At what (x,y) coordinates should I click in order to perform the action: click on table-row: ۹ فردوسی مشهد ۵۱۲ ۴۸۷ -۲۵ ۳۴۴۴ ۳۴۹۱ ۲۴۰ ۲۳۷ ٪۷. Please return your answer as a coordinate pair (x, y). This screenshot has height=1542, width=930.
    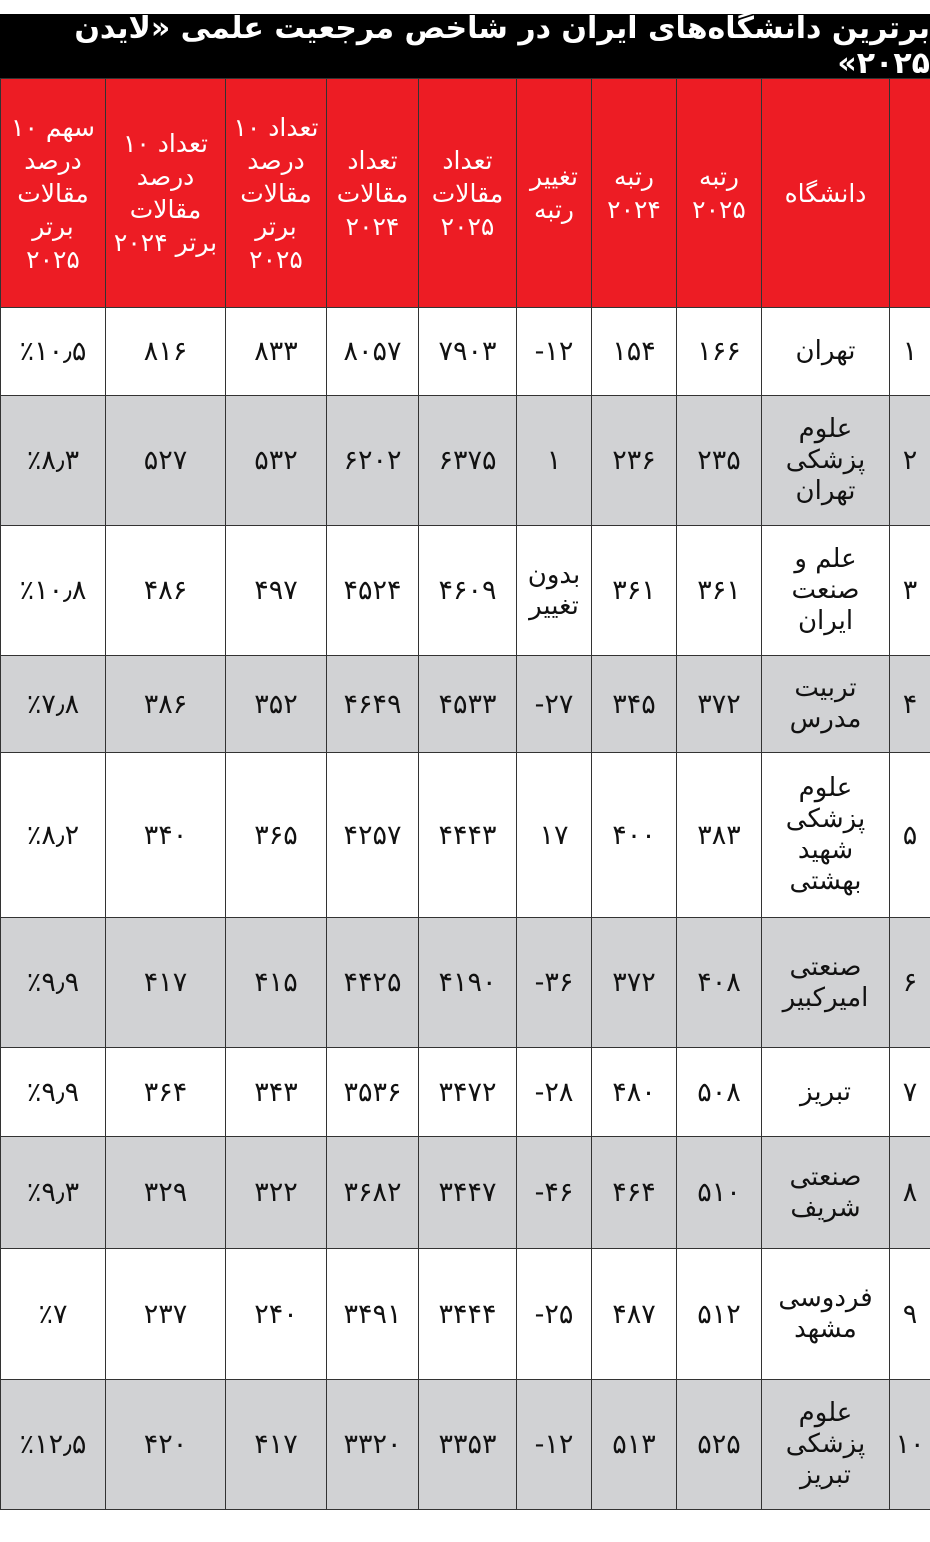
    Looking at the image, I should click on (465, 1314).